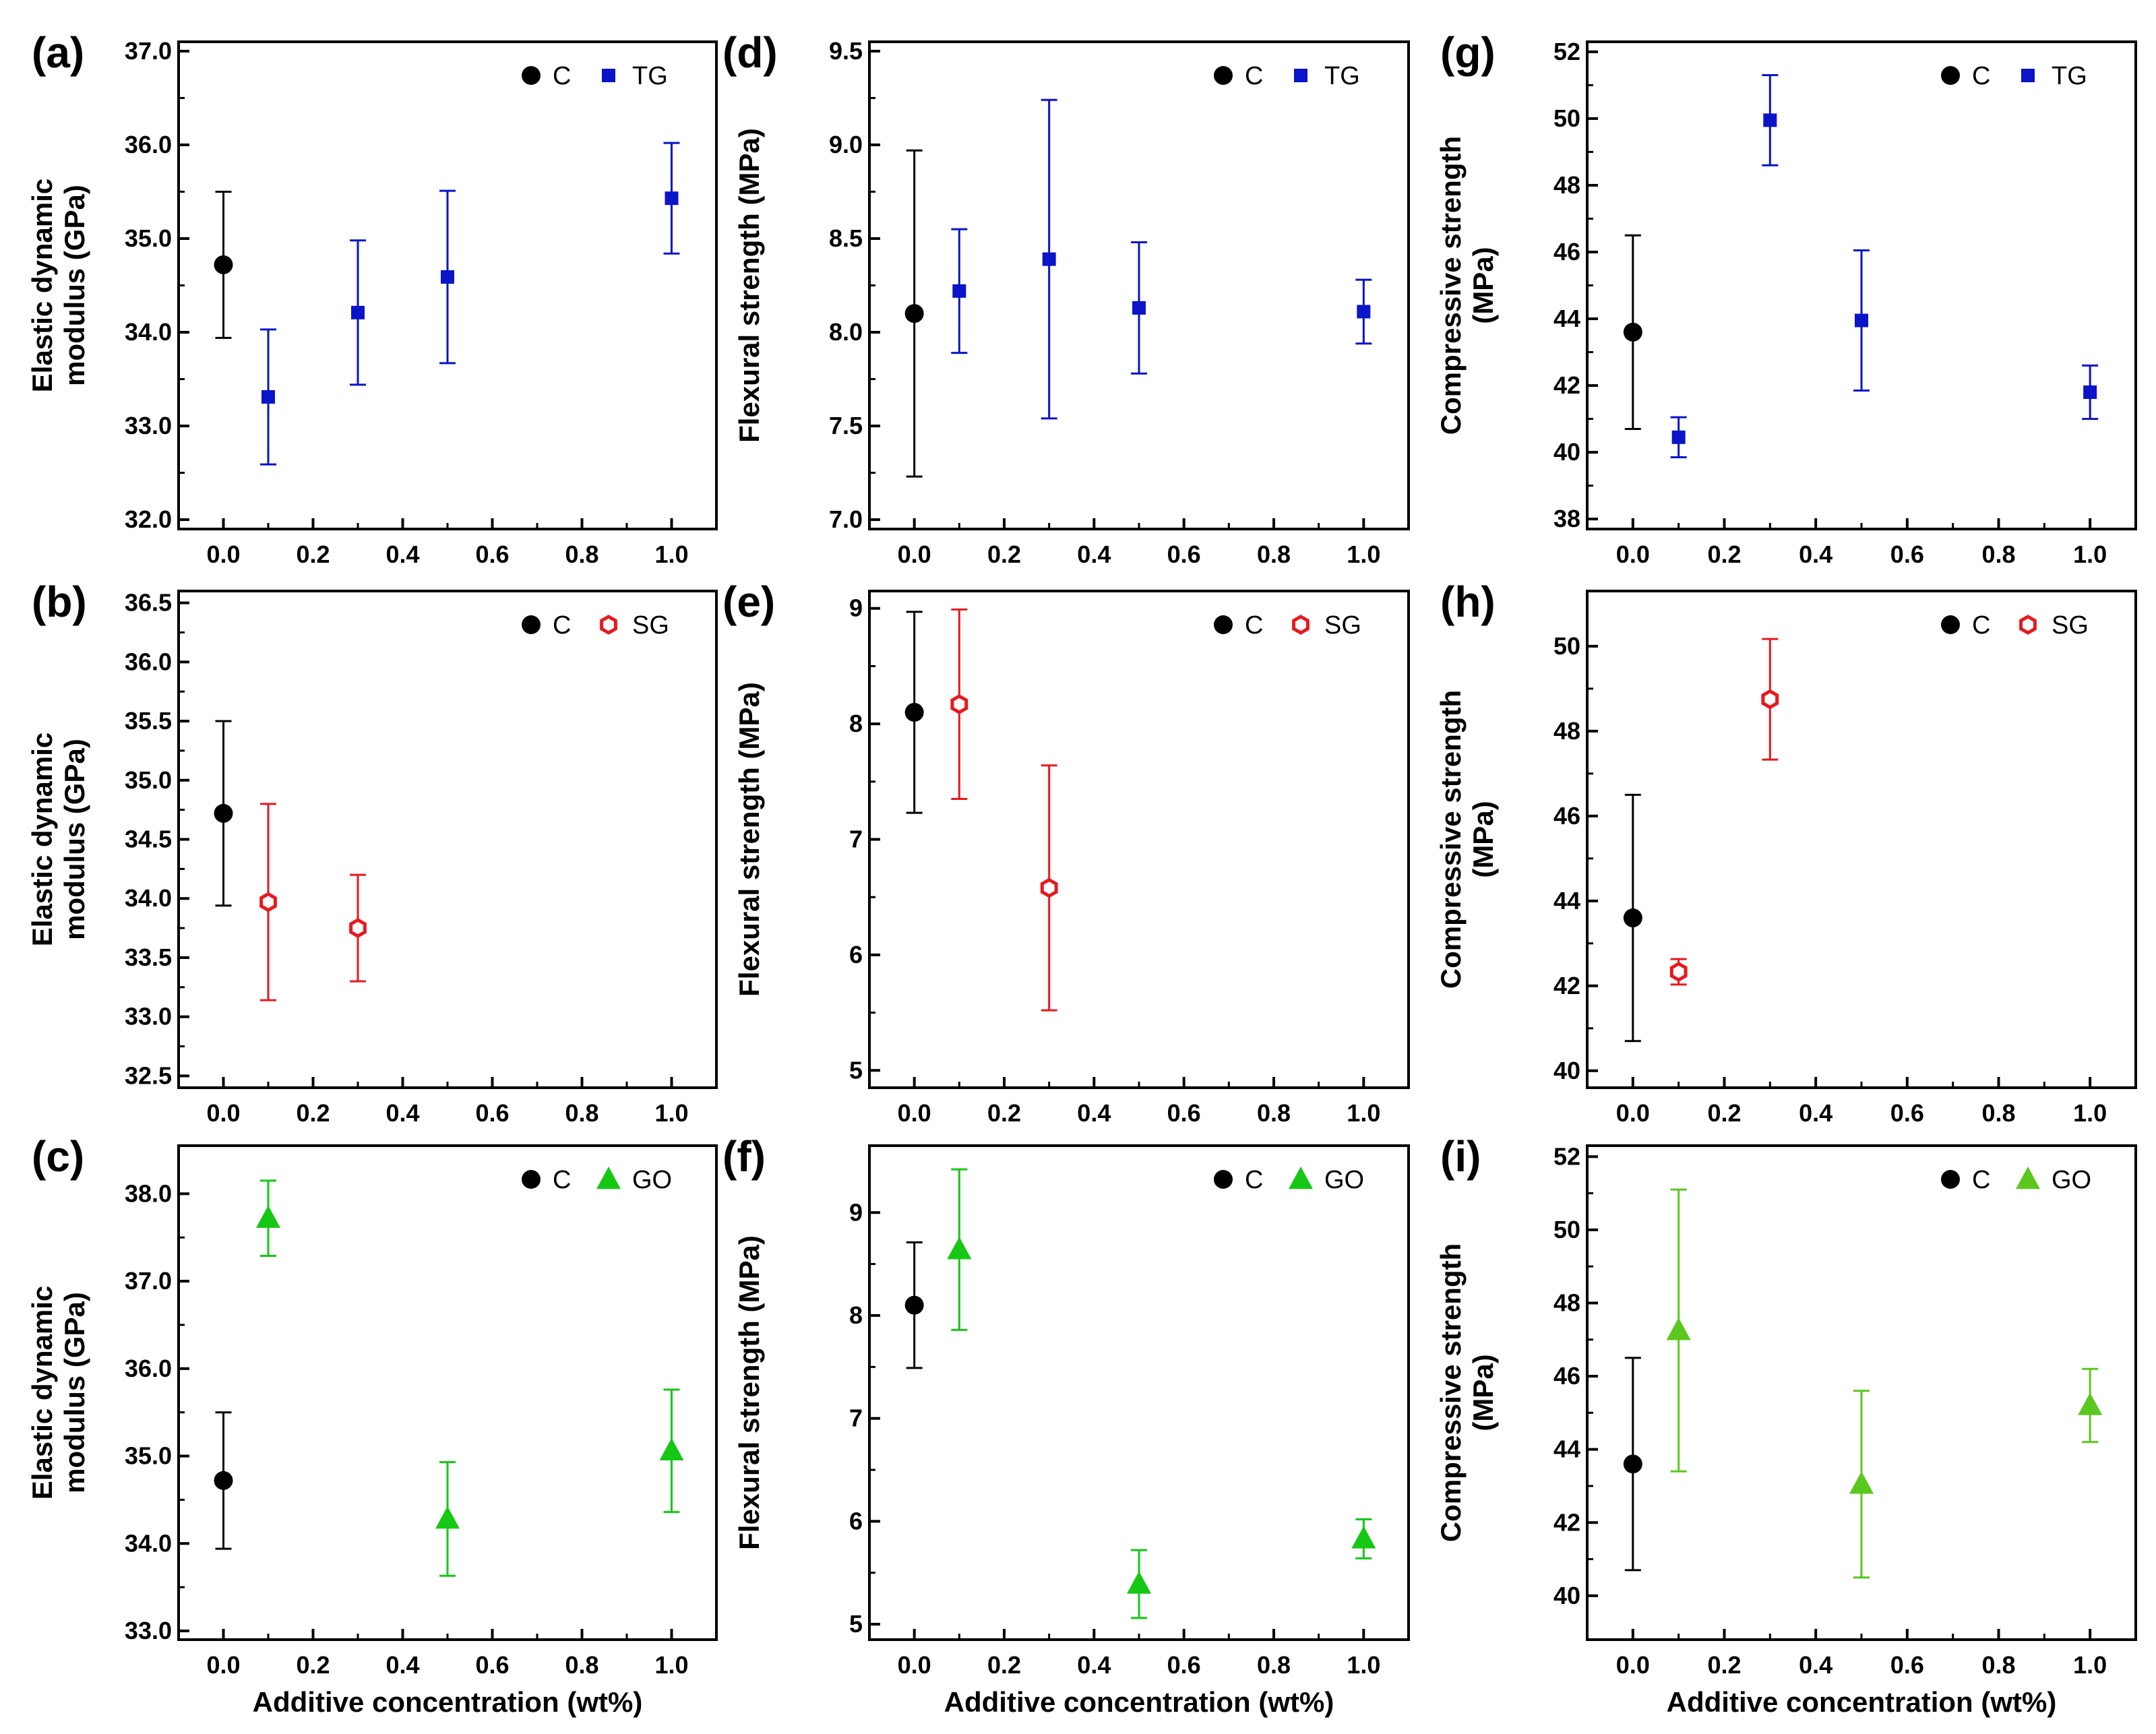 This screenshot has height=1734, width=2156. I want to click on y-tick-label: 36.0, so click(148, 1368).